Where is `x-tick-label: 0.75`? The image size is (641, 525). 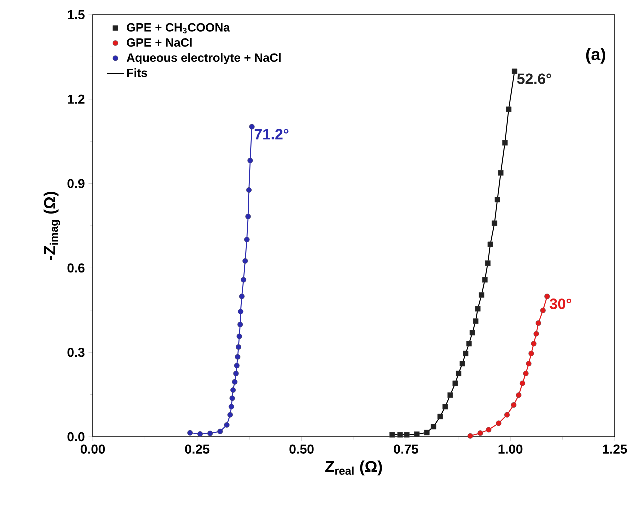 x-tick-label: 0.75 is located at coordinates (406, 449).